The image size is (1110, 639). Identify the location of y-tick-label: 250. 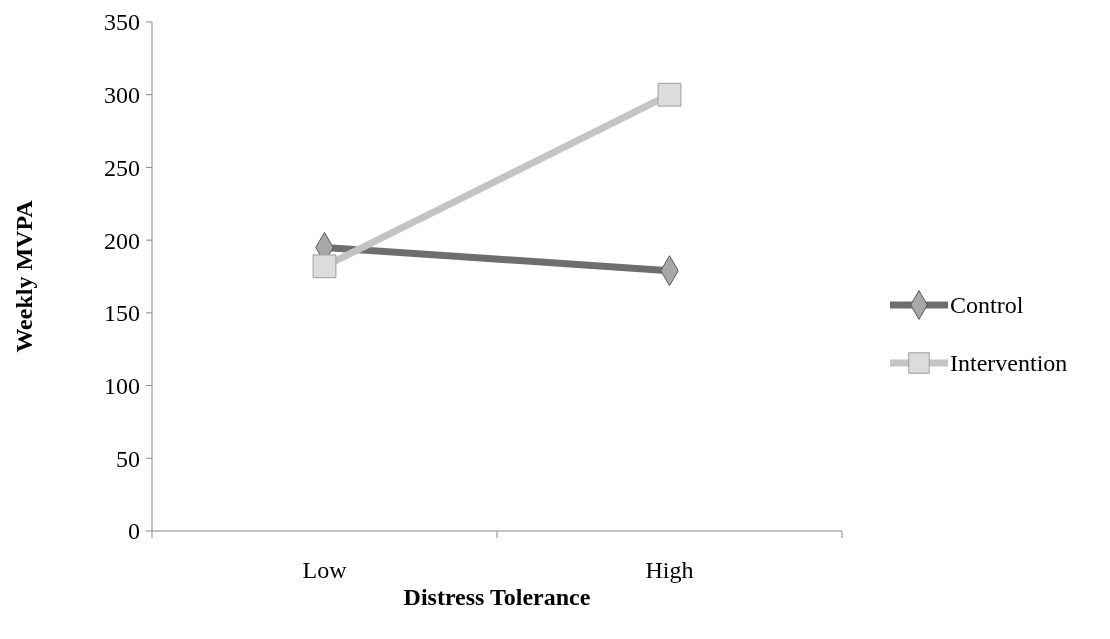
(122, 167).